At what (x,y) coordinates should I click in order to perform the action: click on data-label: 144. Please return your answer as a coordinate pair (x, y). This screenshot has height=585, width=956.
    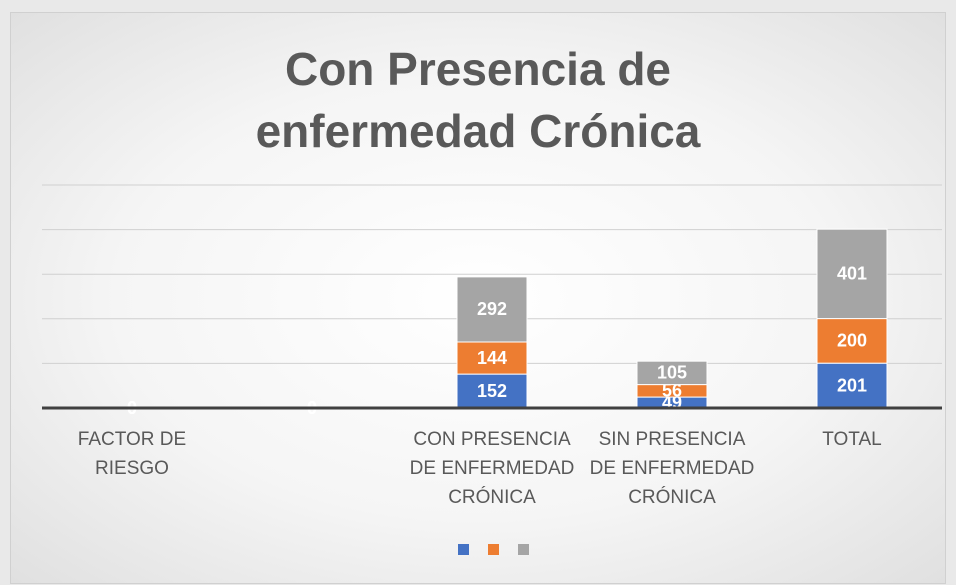
    Looking at the image, I should click on (492, 358).